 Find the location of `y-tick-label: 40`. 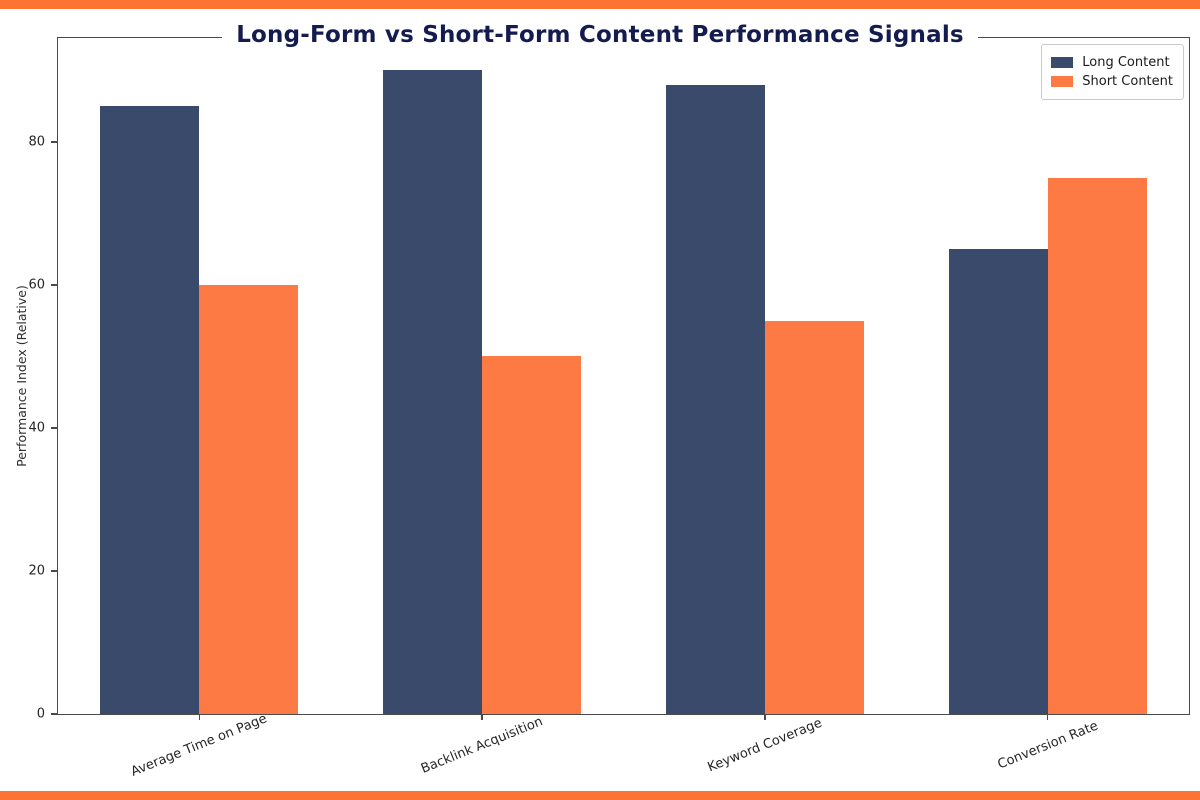

y-tick-label: 40 is located at coordinates (36, 428).